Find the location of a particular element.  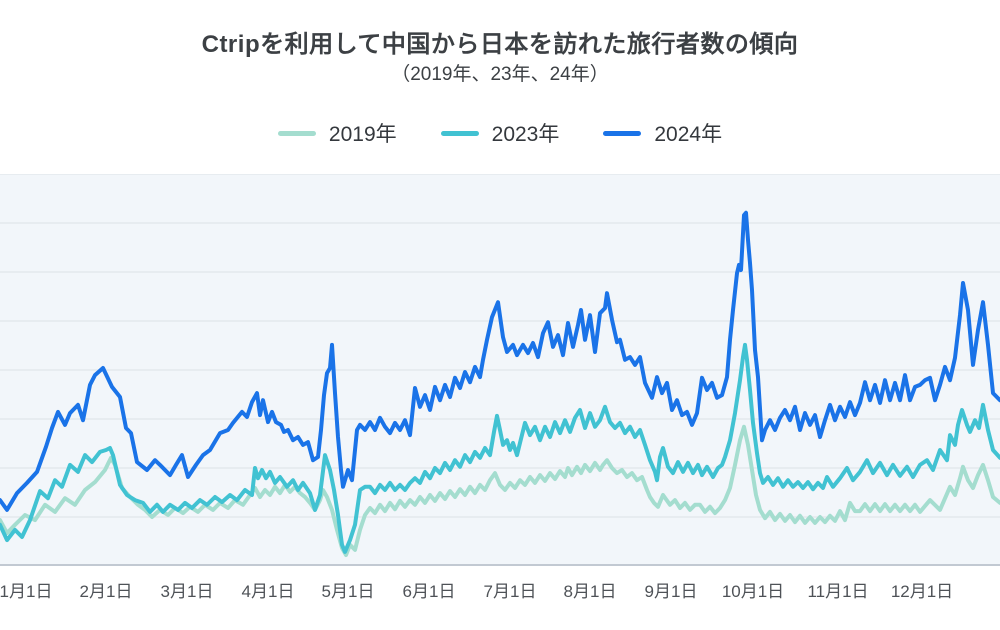

x-tick-label-7: 7月1日 is located at coordinates (510, 591).